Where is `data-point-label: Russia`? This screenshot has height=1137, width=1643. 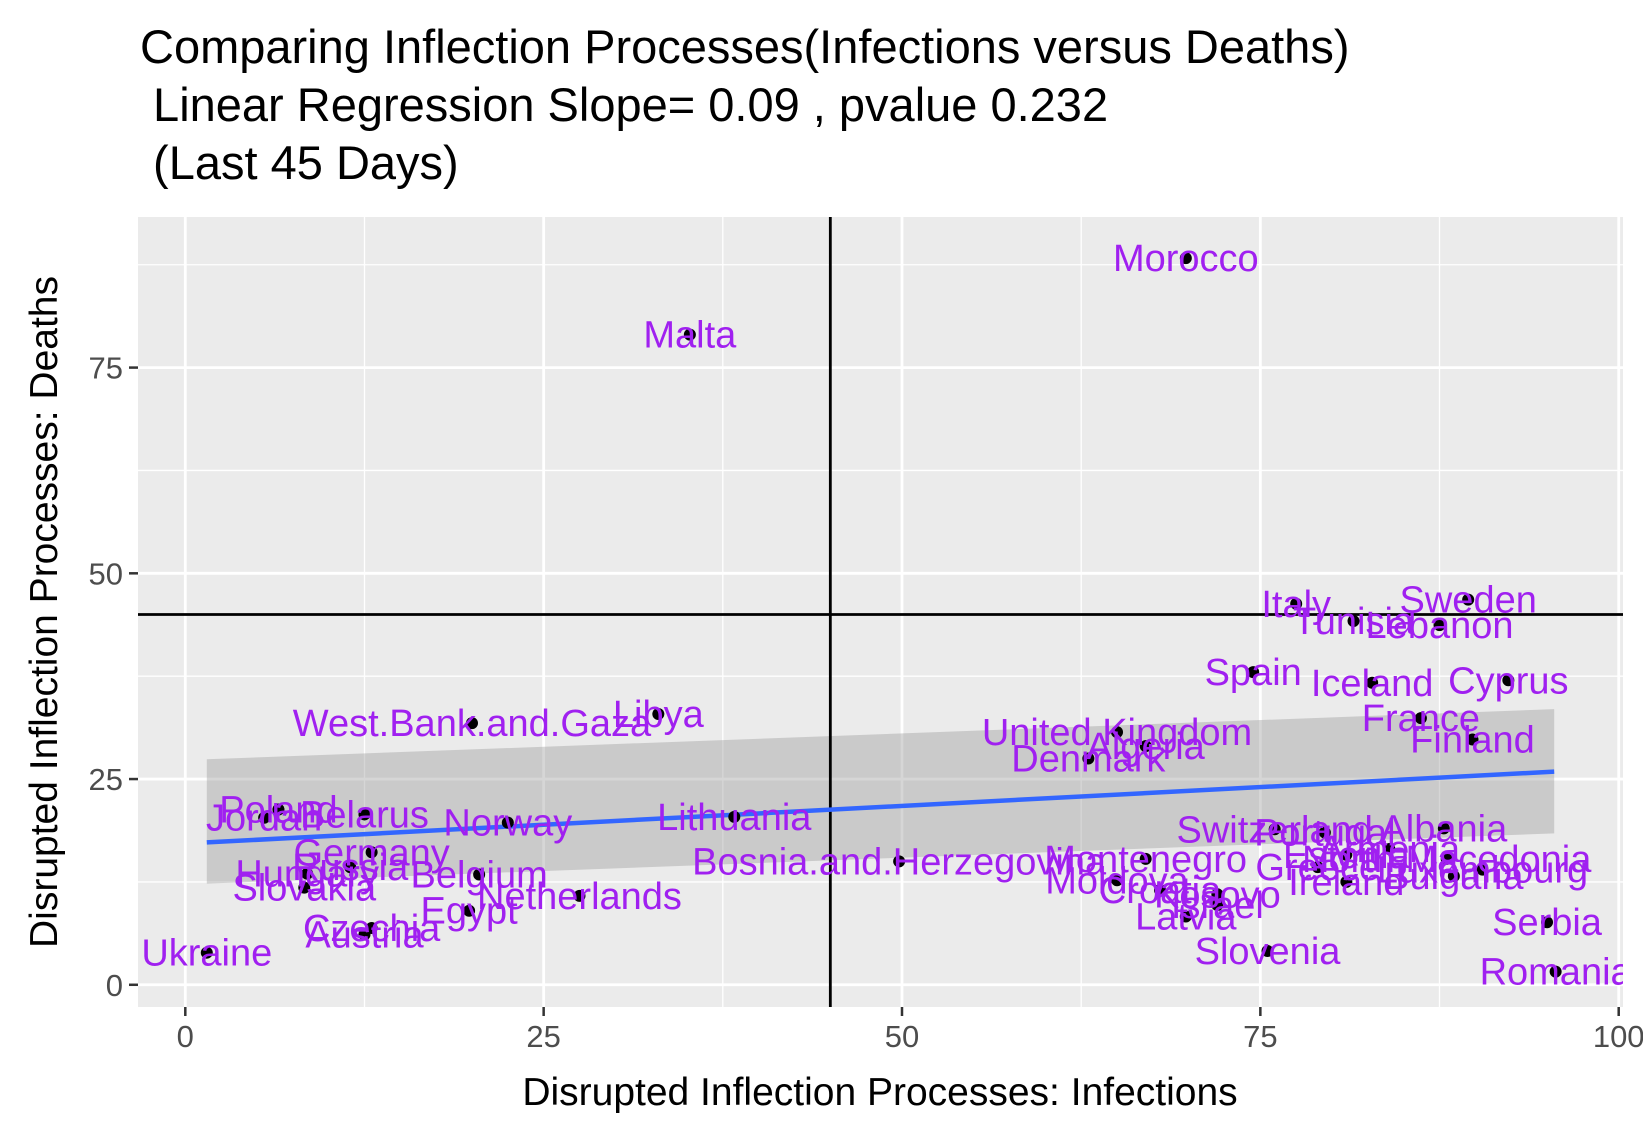
data-point-label: Russia is located at coordinates (350, 868).